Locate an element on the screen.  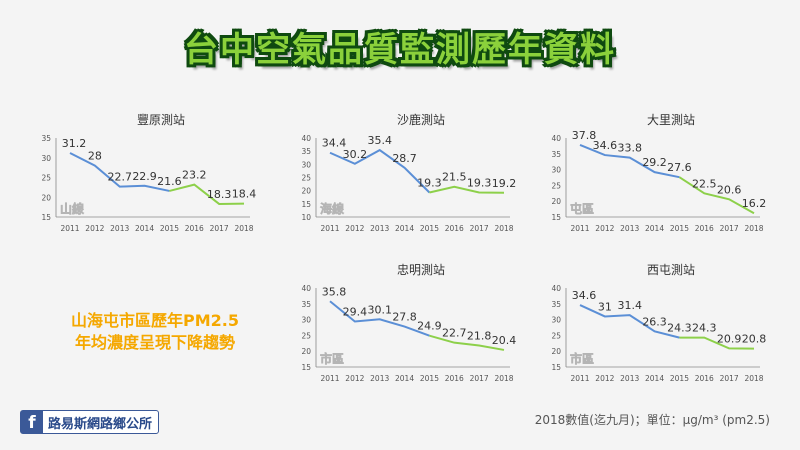
x-tick-label: 2014 is located at coordinates (404, 228).